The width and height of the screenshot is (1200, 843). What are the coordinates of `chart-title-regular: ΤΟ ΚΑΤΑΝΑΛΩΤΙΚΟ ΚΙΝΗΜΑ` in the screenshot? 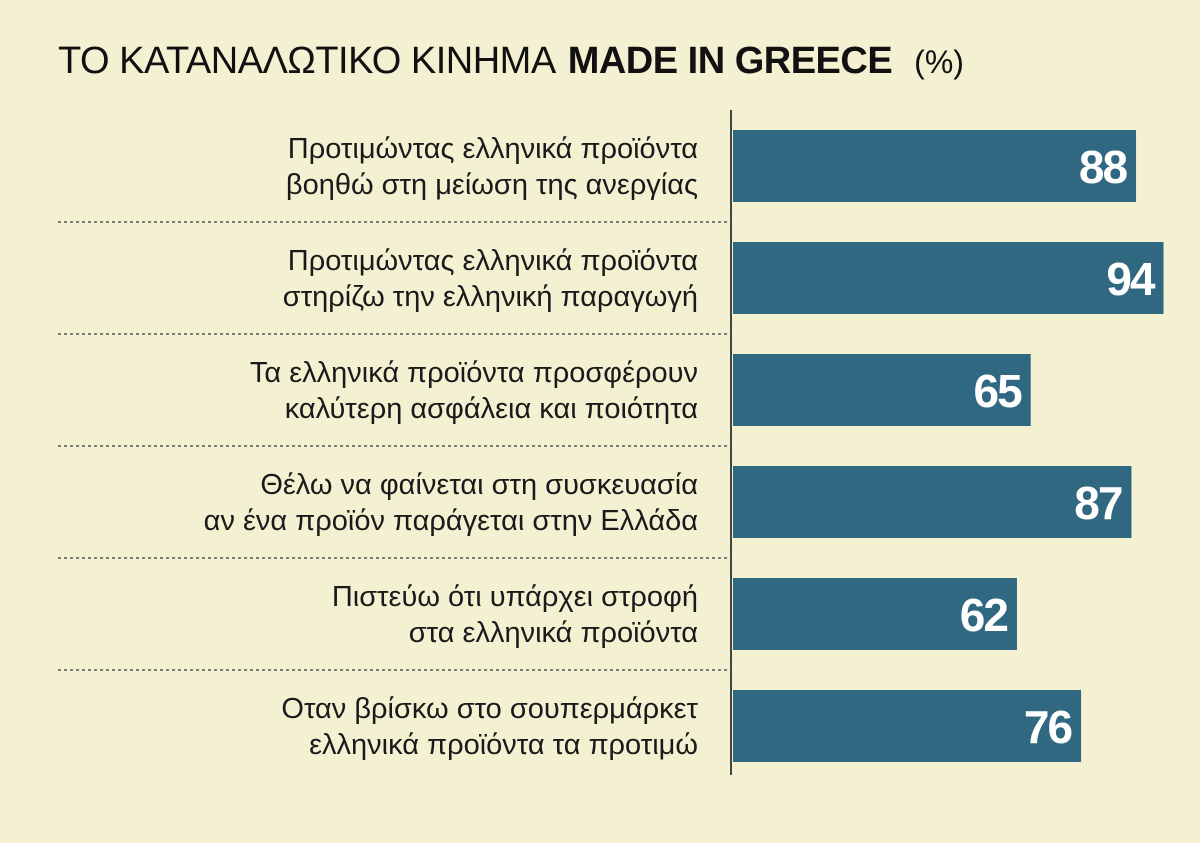 It's located at (307, 61).